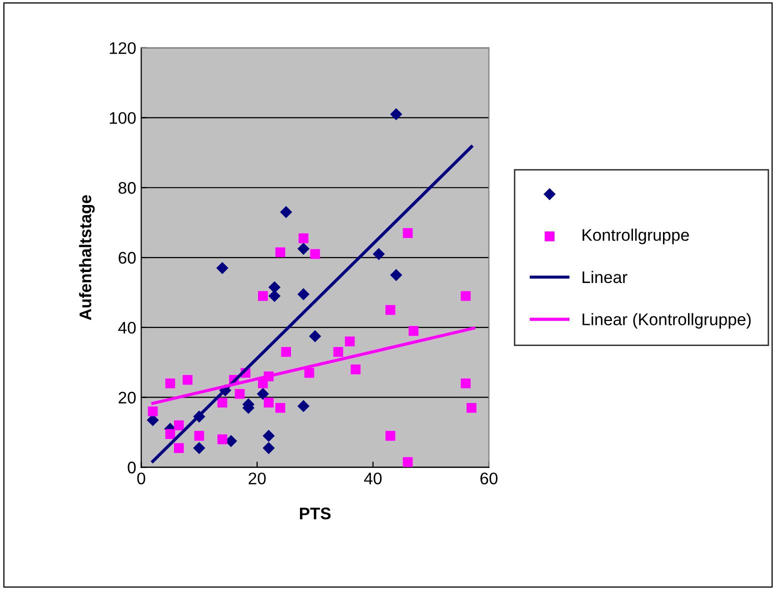 The width and height of the screenshot is (776, 590). What do you see at coordinates (666, 321) in the screenshot?
I see `legend-label: Linear (Kontrollgruppe)` at bounding box center [666, 321].